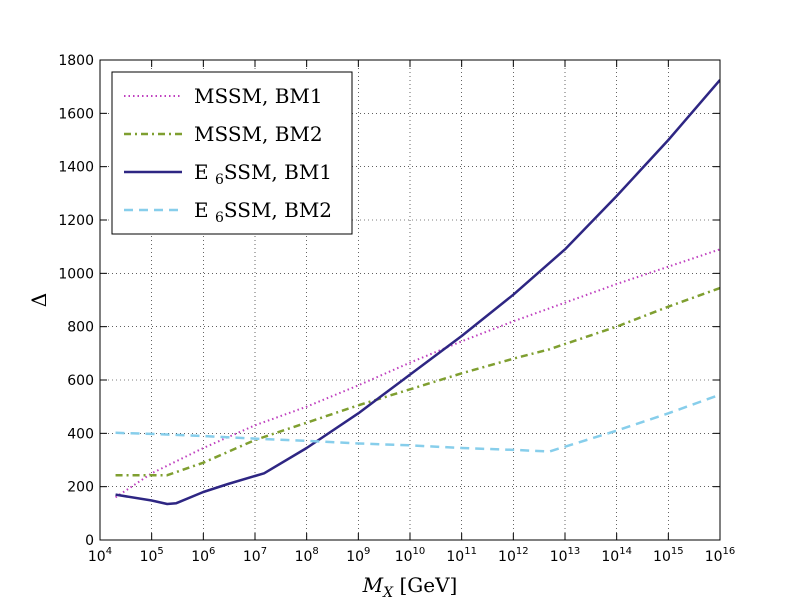  I want to click on x-tick-label: 10¹¹, so click(461, 555).